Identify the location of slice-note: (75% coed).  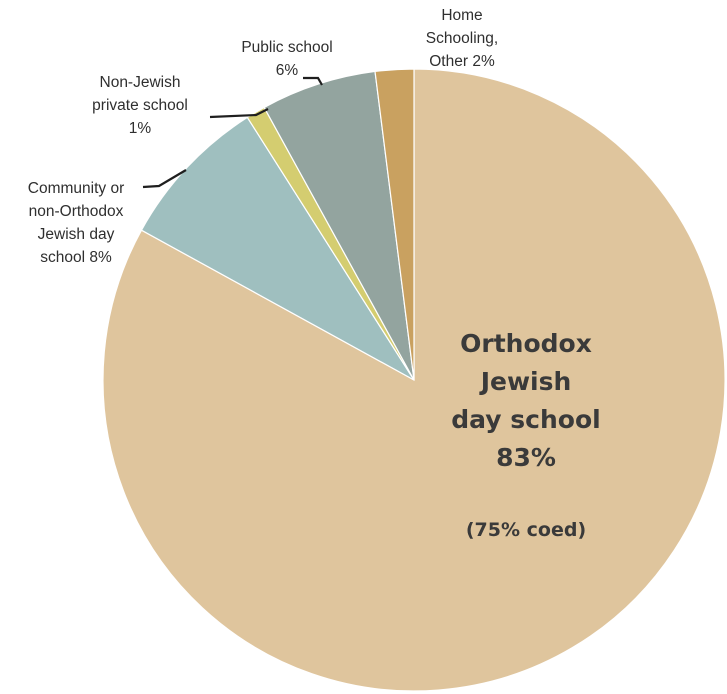
(526, 530).